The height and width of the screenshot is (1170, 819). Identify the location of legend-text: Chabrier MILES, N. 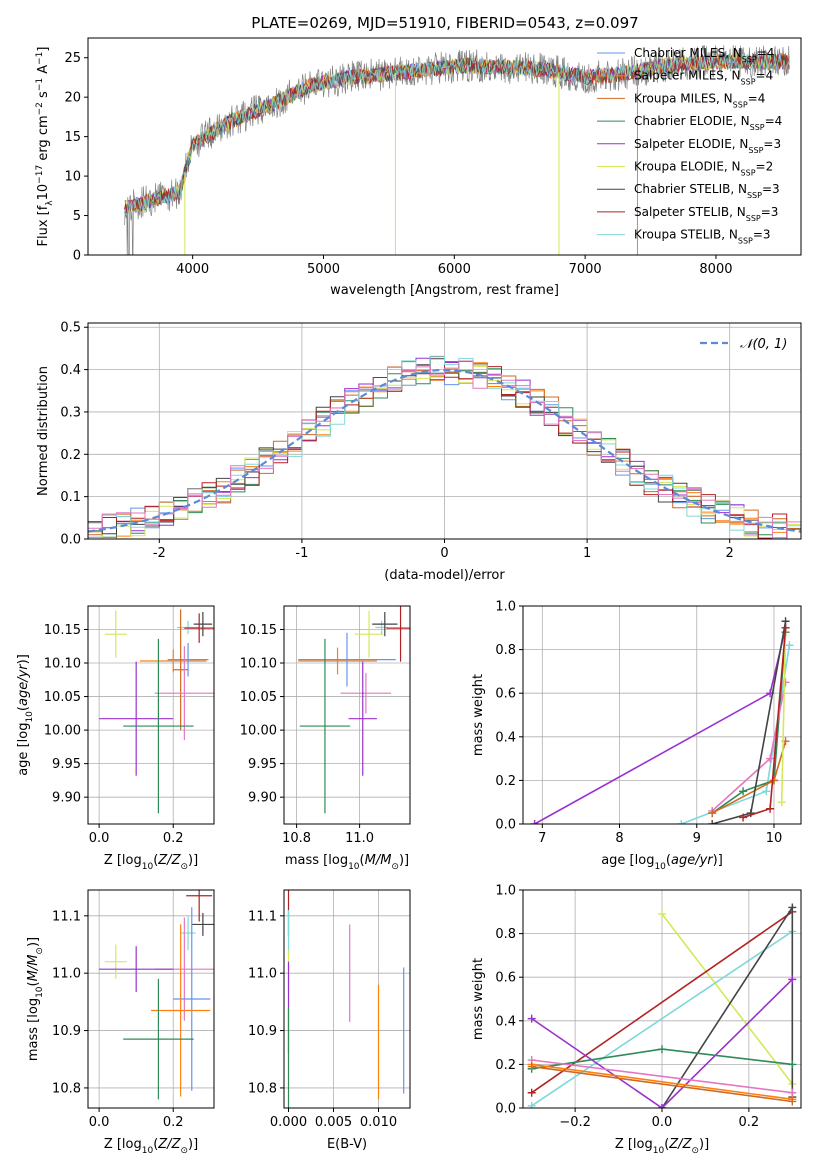
(688, 53).